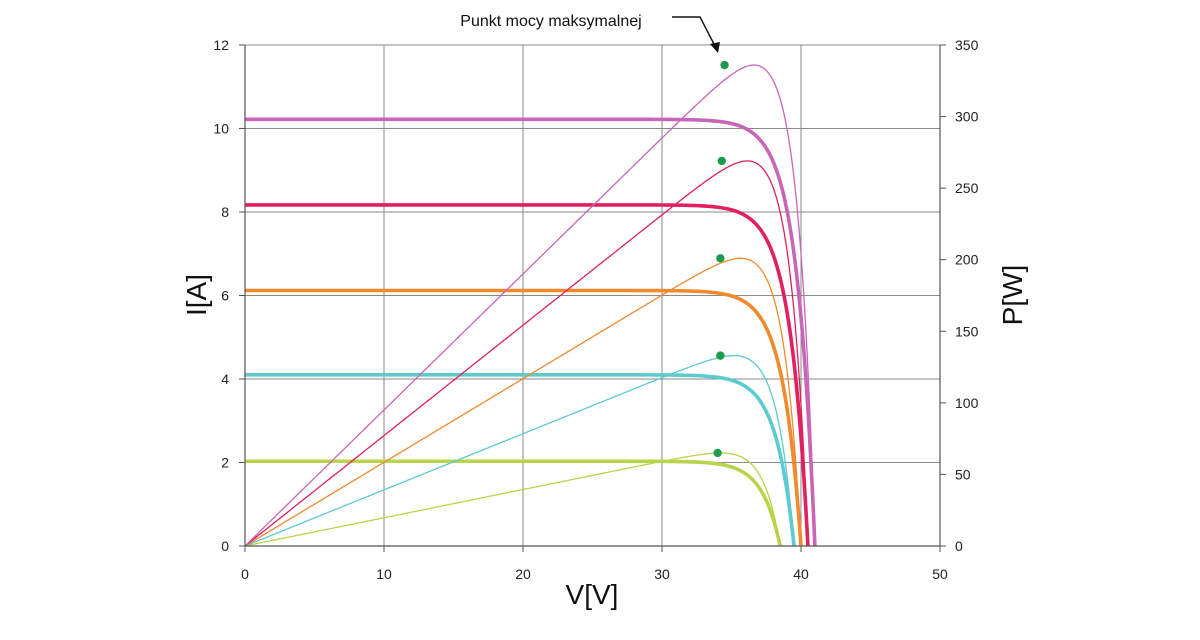  Describe the element at coordinates (801, 574) in the screenshot. I see `x-tick-label: 40` at that location.